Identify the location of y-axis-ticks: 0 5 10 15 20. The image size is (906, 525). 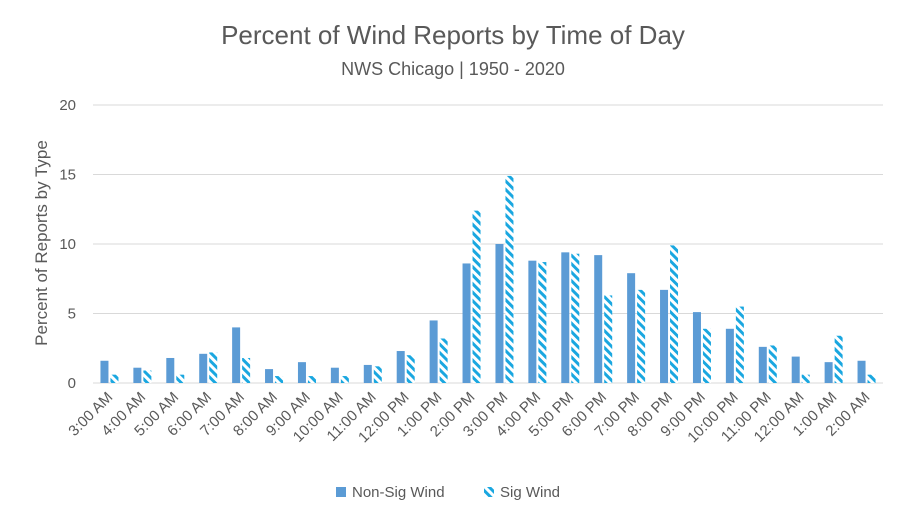
(67, 244).